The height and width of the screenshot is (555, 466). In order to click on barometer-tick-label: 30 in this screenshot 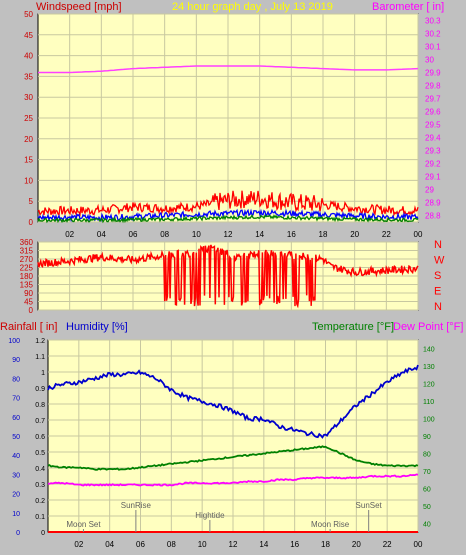, I will do `click(429, 60)`.